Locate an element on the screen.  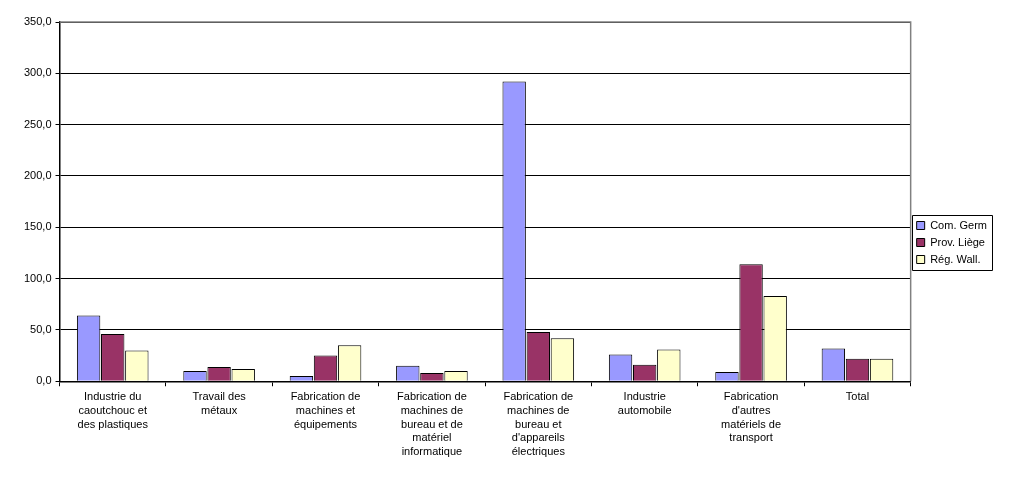
x-tick-label: Fabrication d'autres matériels de transport is located at coordinates (751, 417).